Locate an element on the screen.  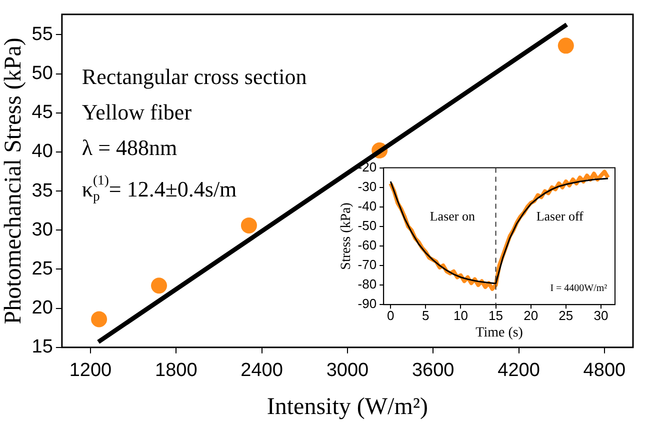
y-tick-label: -50 is located at coordinates (367, 226).